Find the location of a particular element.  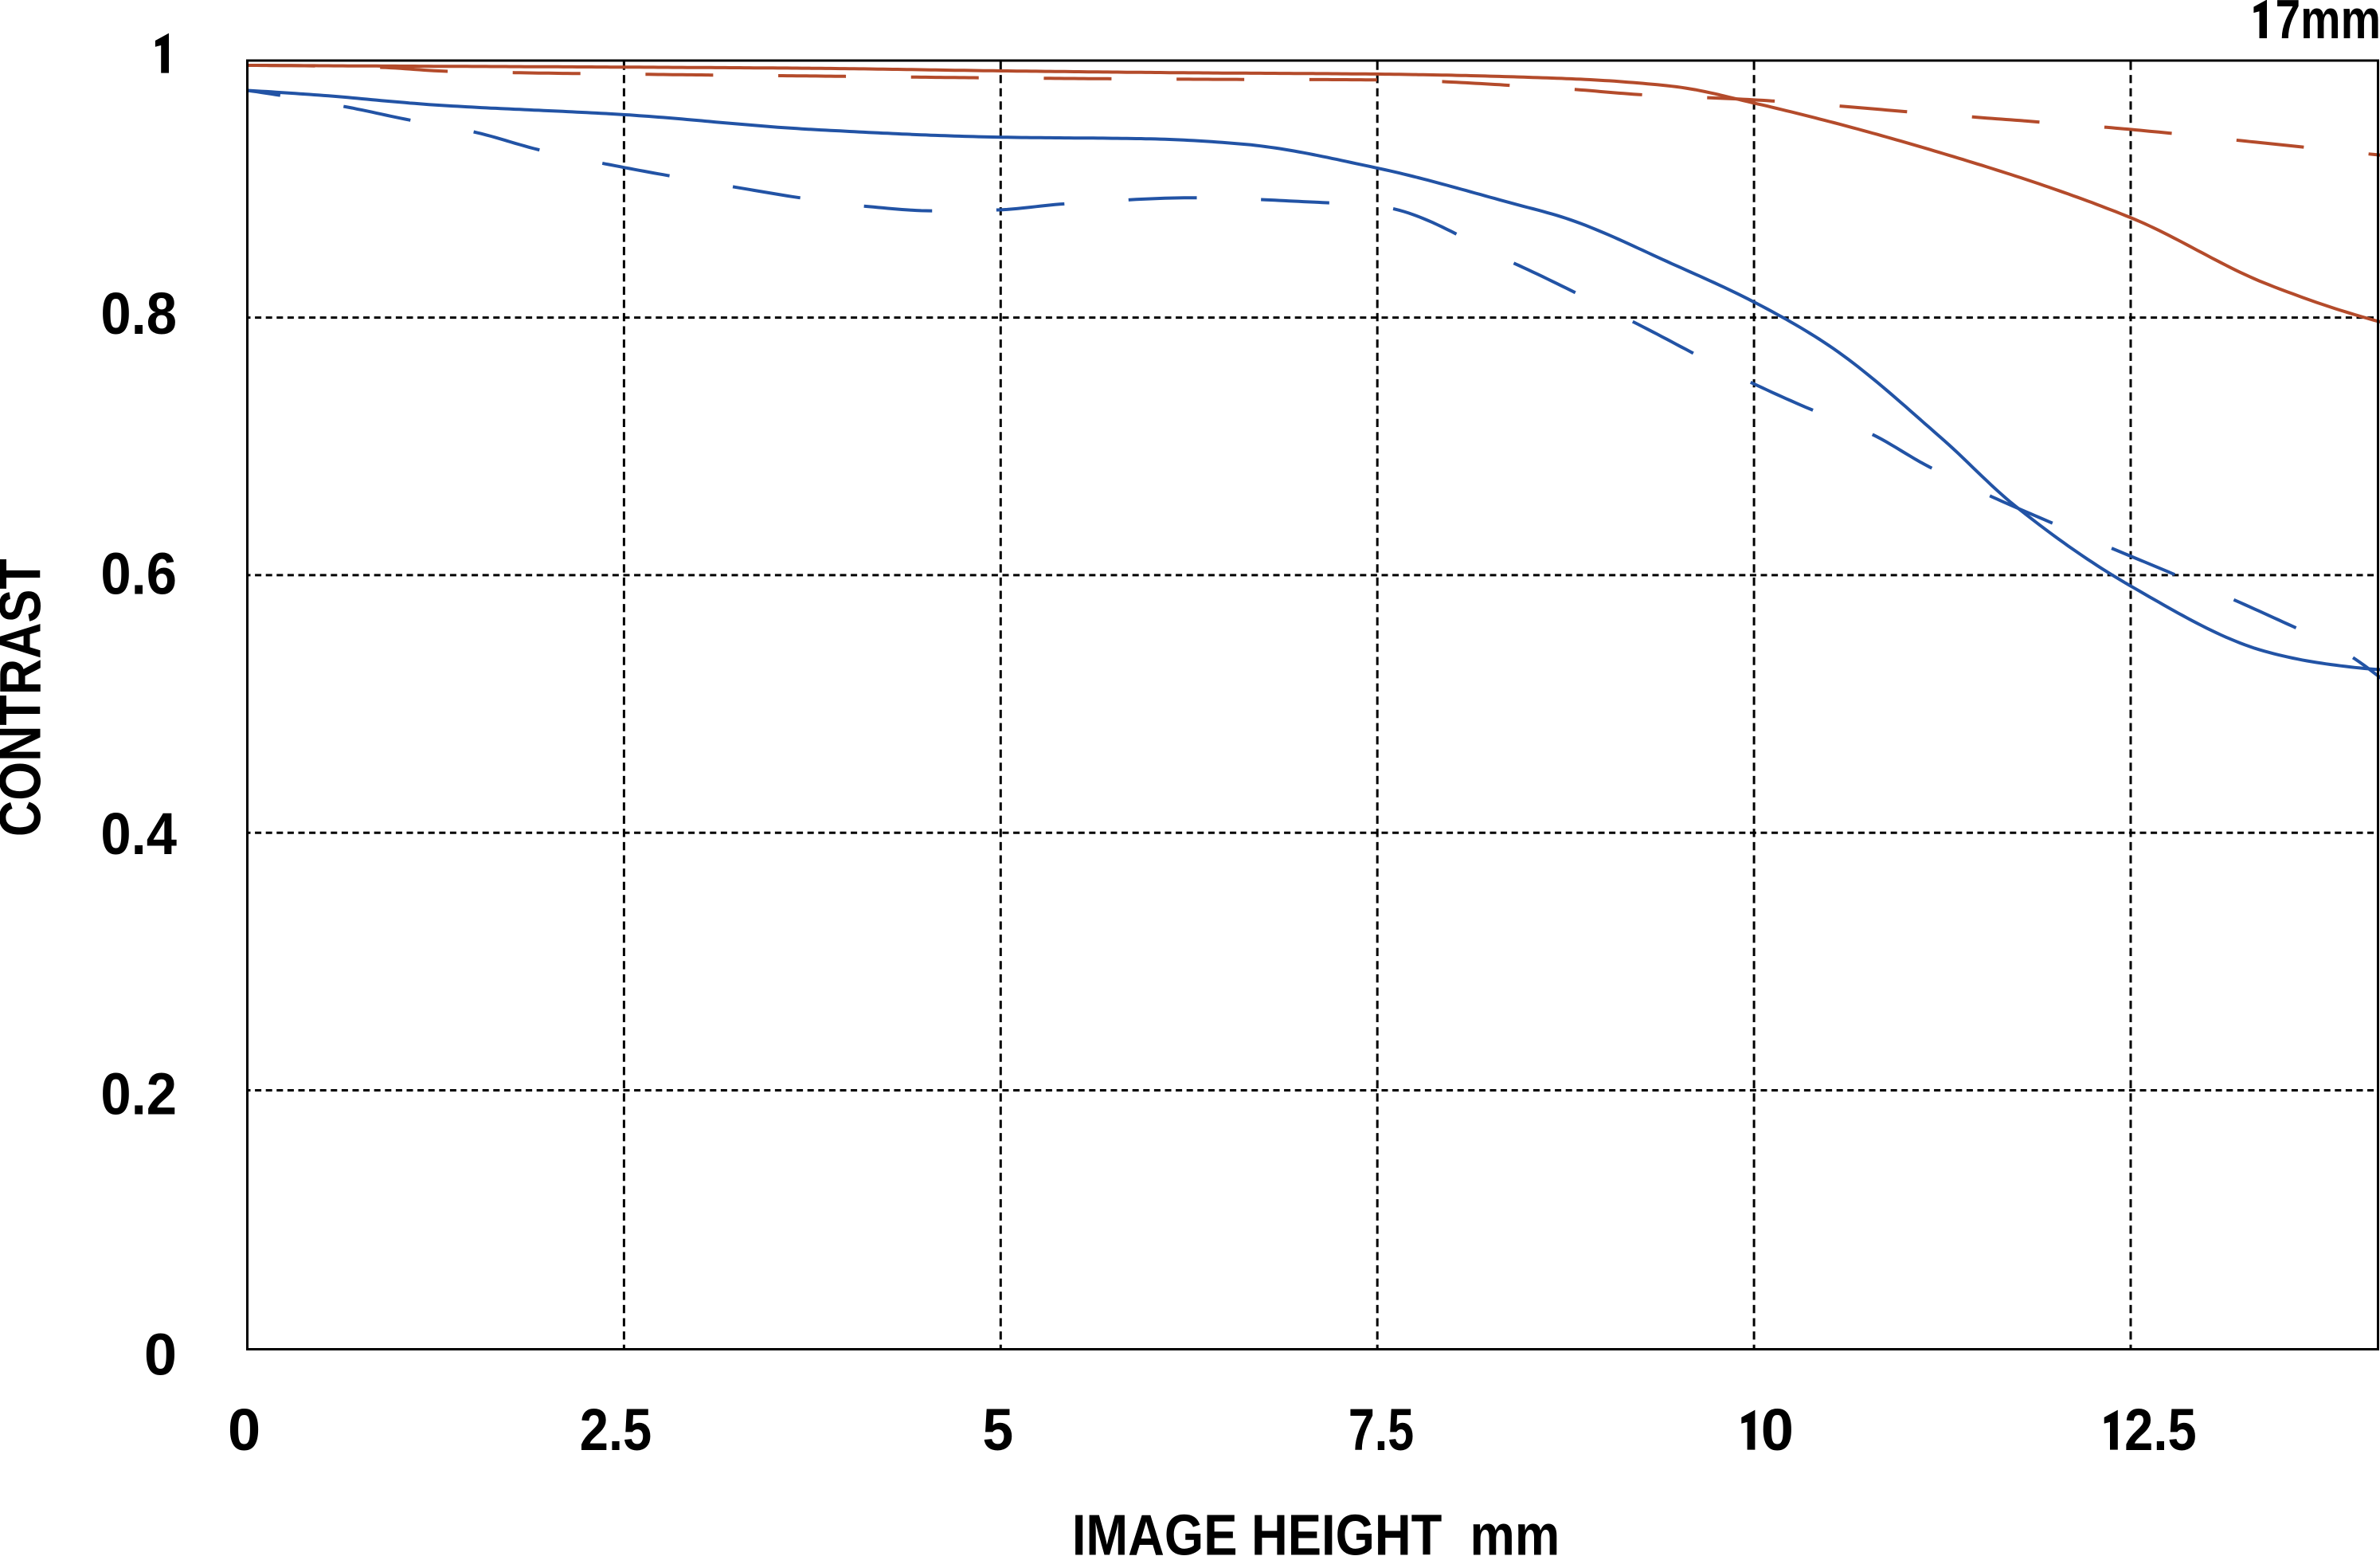

svg-text: 7.5 is located at coordinates (1381, 1431).